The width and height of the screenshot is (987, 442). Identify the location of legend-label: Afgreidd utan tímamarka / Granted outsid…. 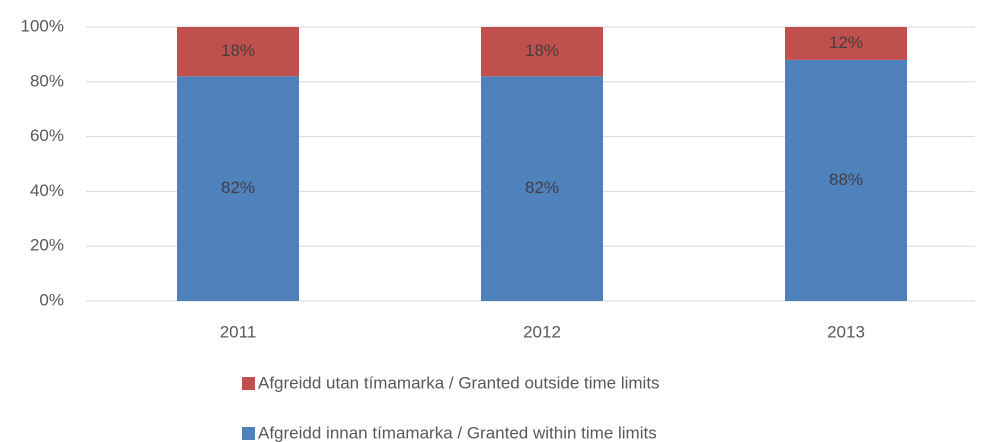
(459, 382).